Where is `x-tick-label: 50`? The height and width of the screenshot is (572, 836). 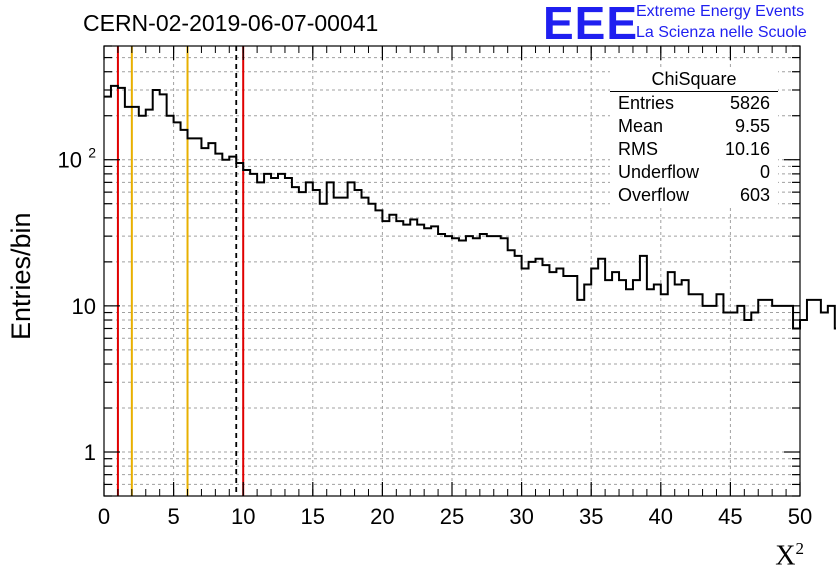 x-tick-label: 50 is located at coordinates (800, 516).